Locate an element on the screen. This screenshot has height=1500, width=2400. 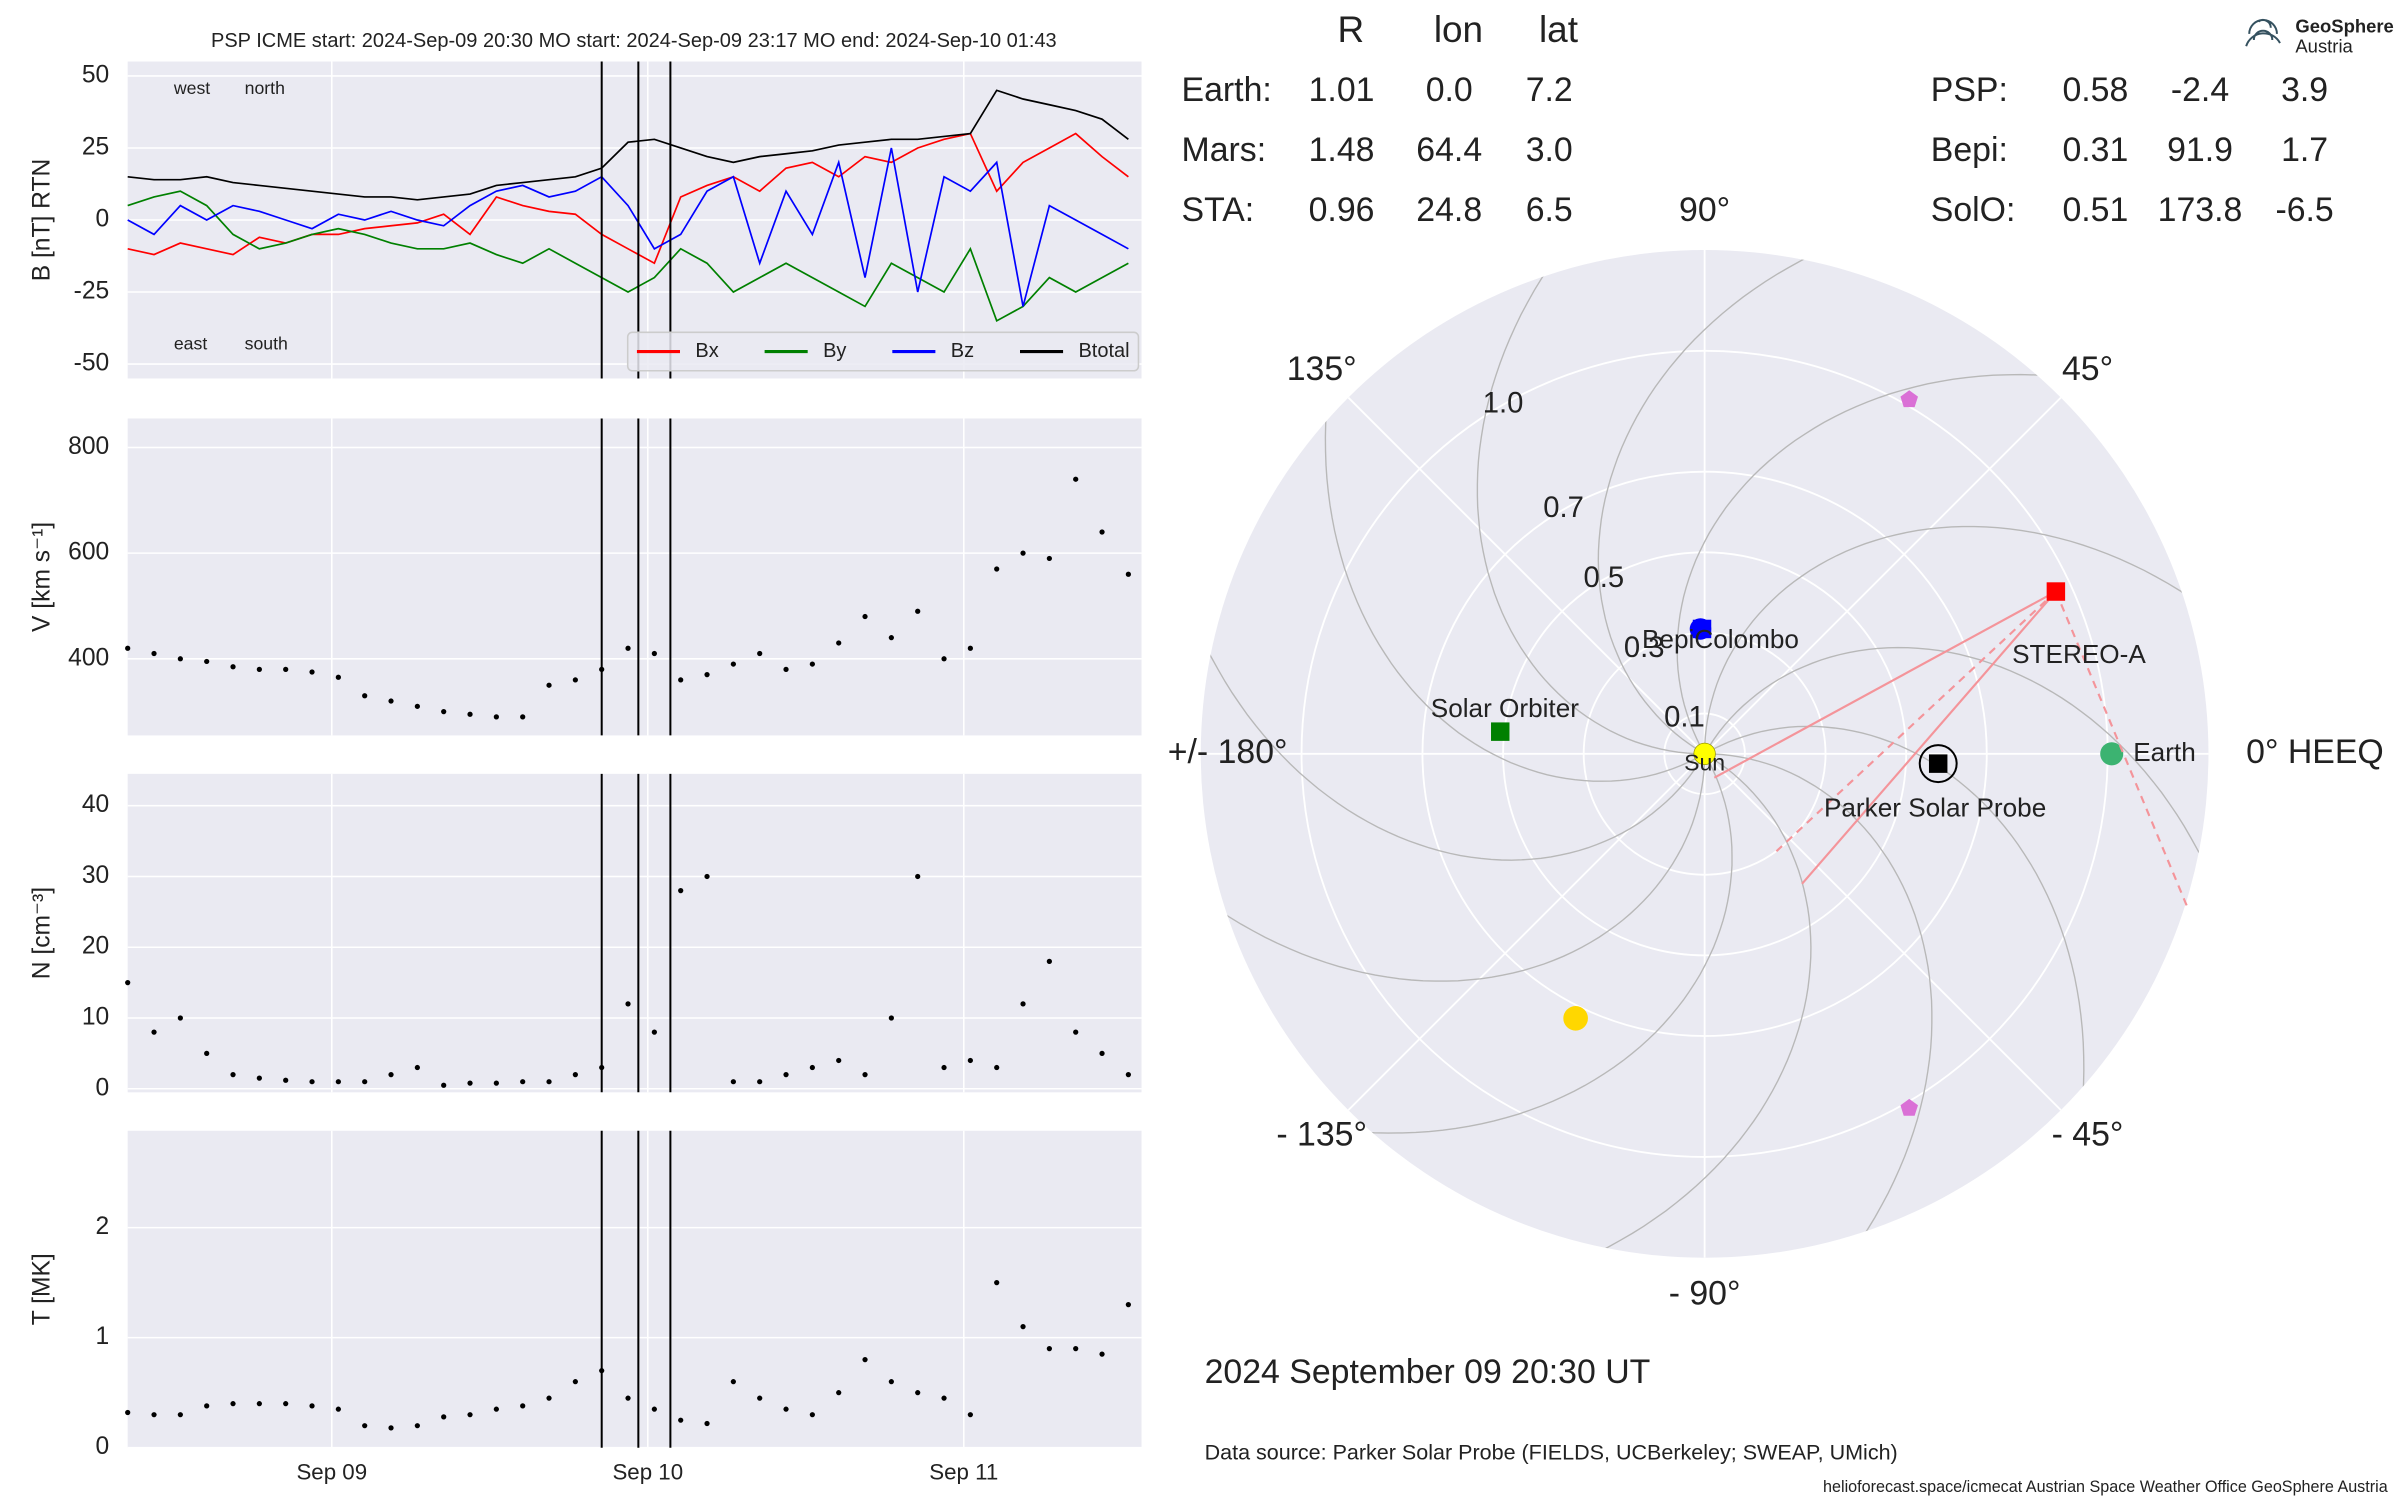
logo: GeoSphere Austria is located at coordinates (2319, 36).